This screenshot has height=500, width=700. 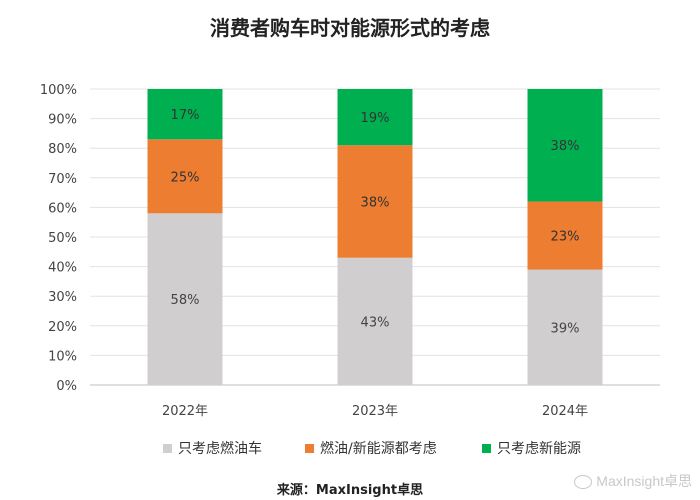 I want to click on legend-label-nev-only: 只考虑新能源, so click(x=539, y=449).